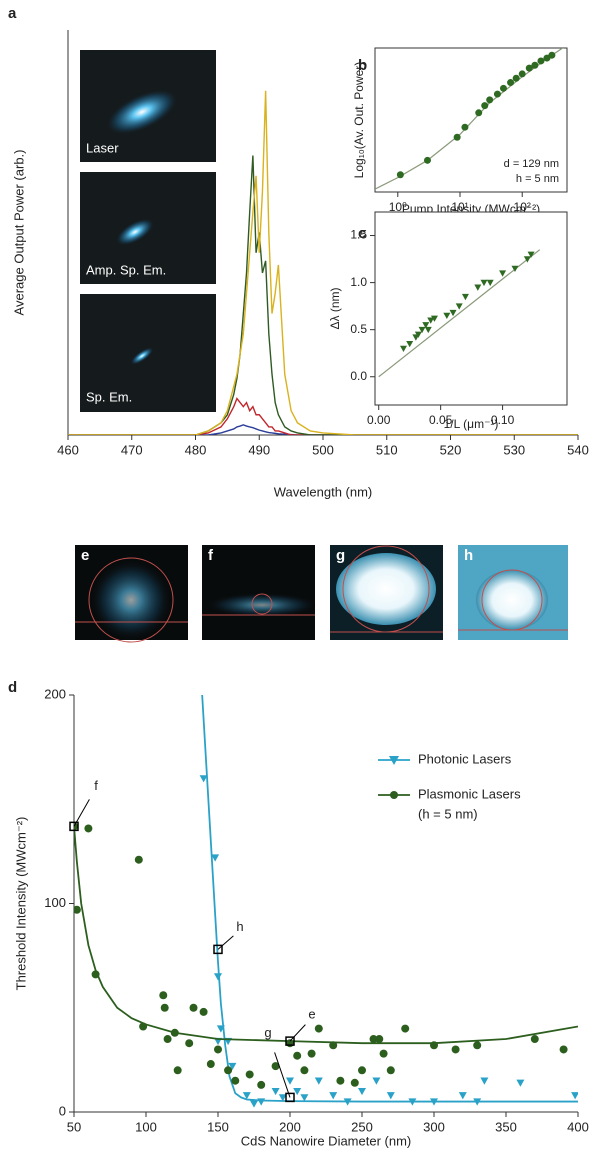 The width and height of the screenshot is (595, 1158). What do you see at coordinates (12, 687) in the screenshot?
I see `panel-label: d` at bounding box center [12, 687].